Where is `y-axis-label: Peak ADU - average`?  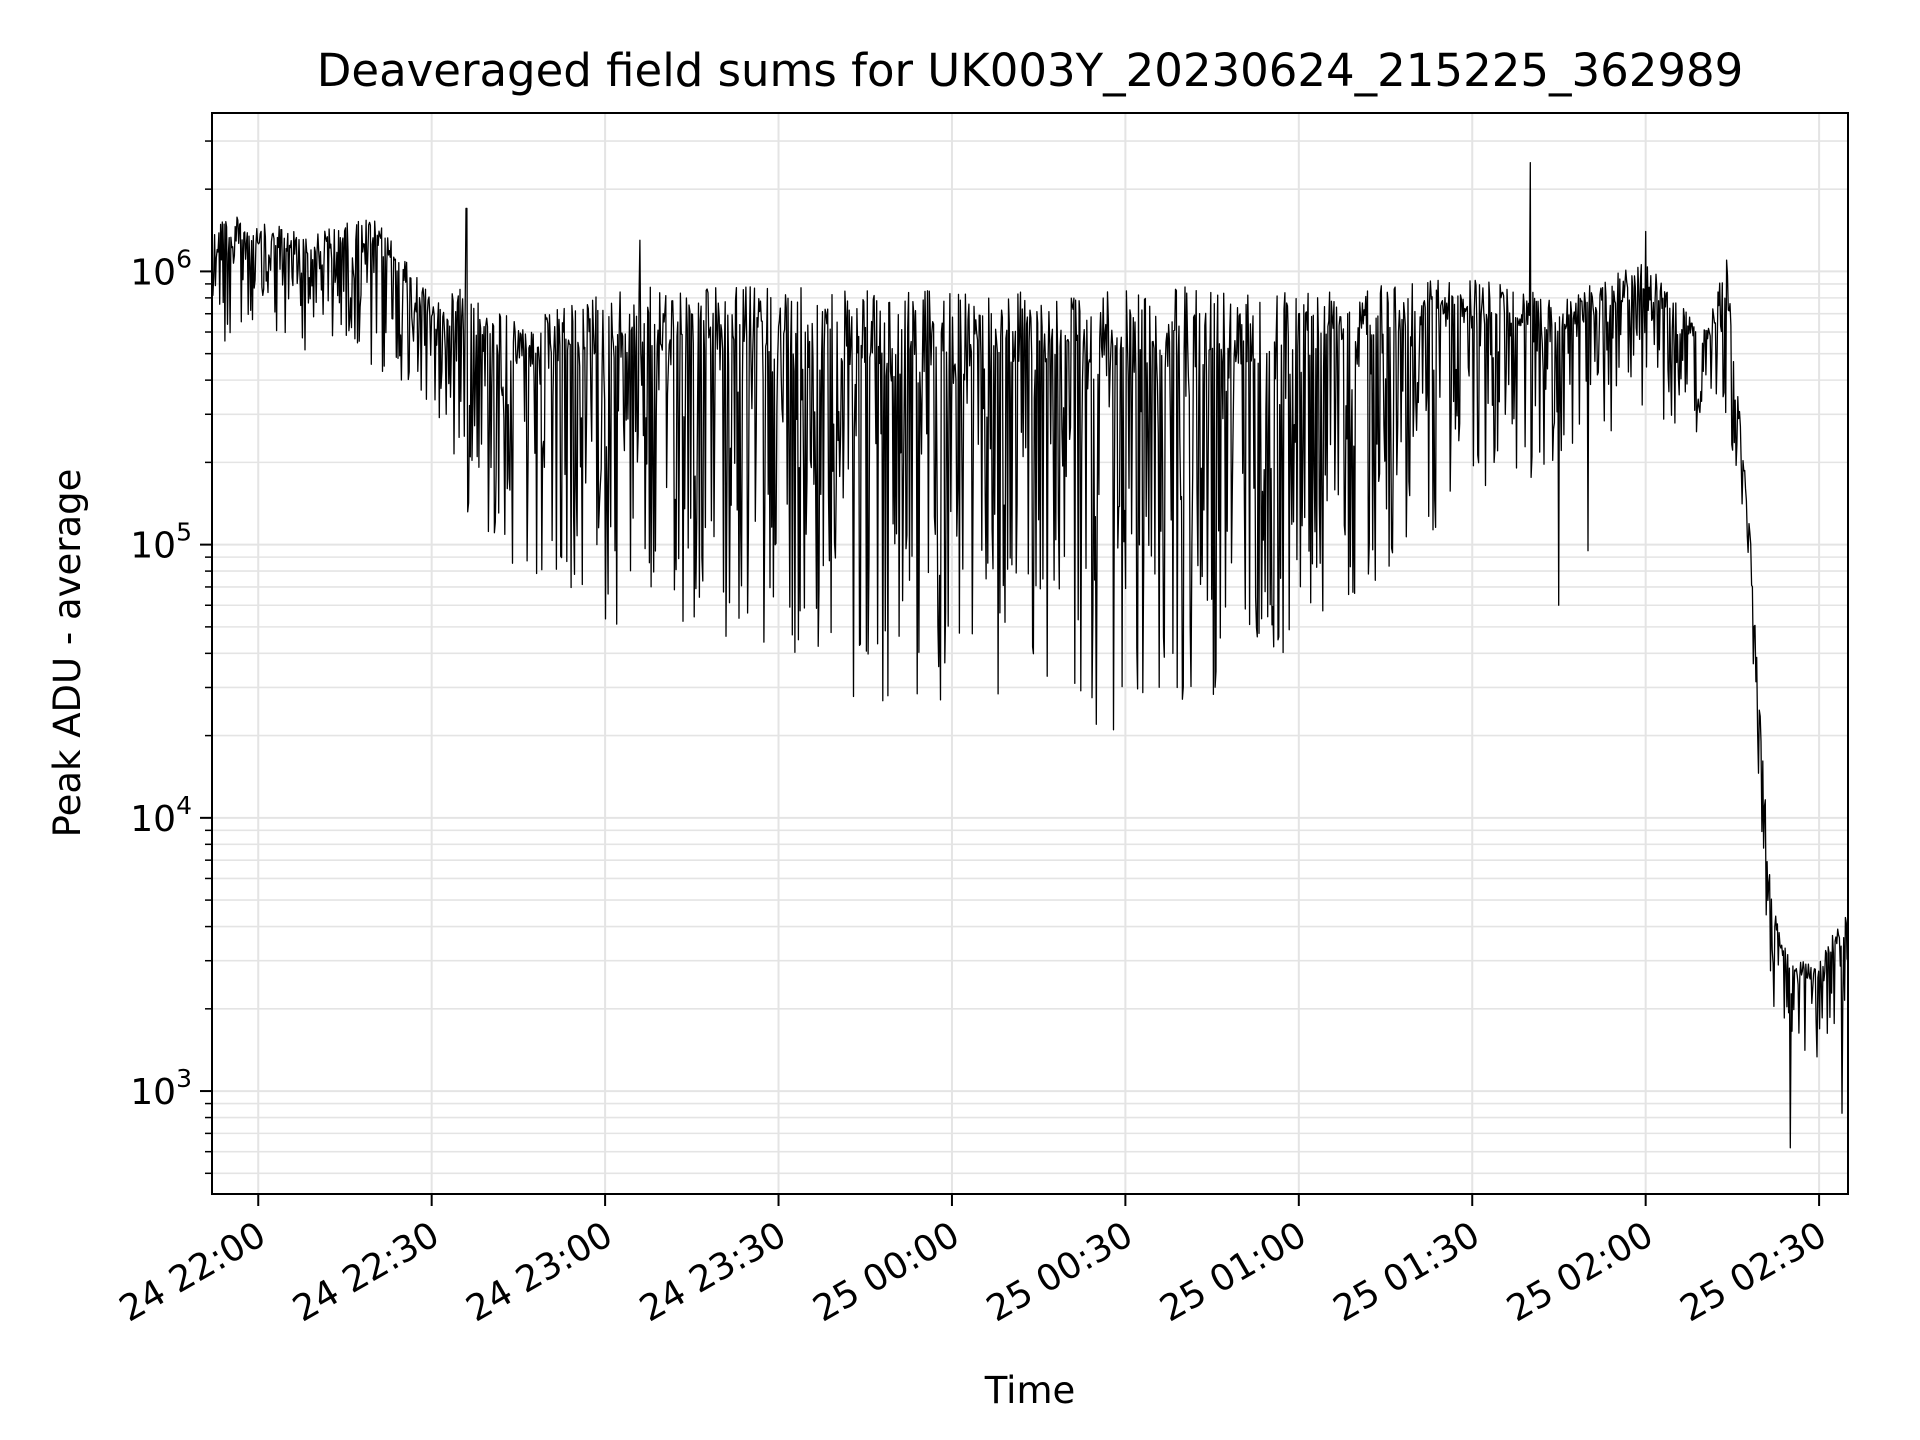
y-axis-label: Peak ADU - average is located at coordinates (67, 653).